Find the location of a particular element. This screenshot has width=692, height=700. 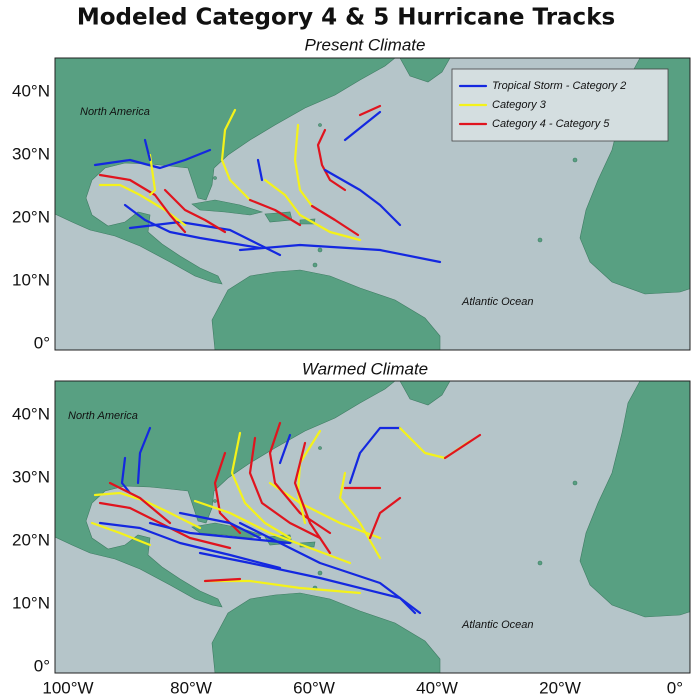

legend-box is located at coordinates (560, 105).